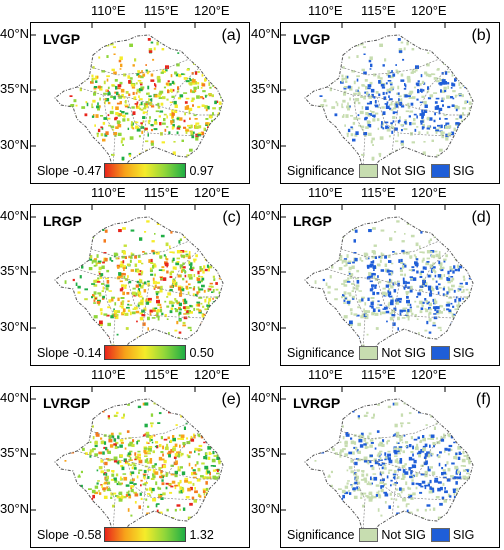 The width and height of the screenshot is (504, 550). I want to click on lat-label-40: 40°N, so click(15, 33).